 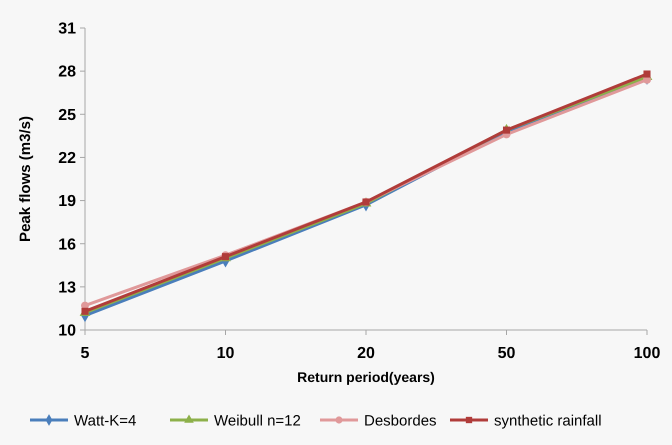 What do you see at coordinates (225, 353) in the screenshot?
I see `x-tick-label: 10` at bounding box center [225, 353].